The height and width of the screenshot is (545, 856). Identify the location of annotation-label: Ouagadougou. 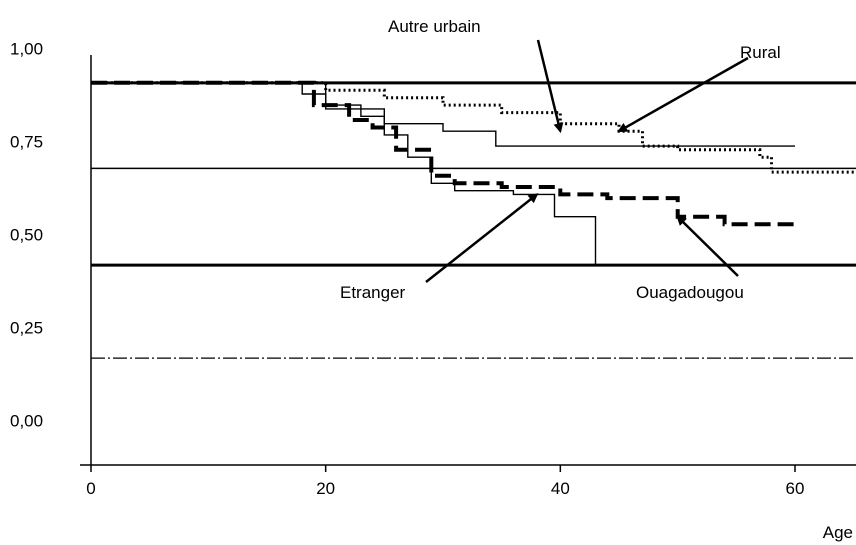
(690, 292).